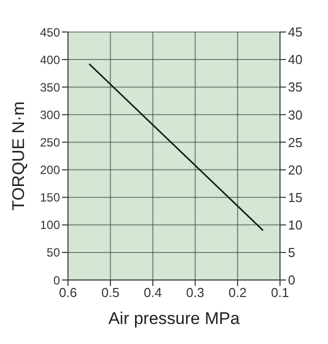 This screenshot has width=328, height=344. What do you see at coordinates (110, 292) in the screenshot?
I see `x-tick-label: 0.5` at bounding box center [110, 292].